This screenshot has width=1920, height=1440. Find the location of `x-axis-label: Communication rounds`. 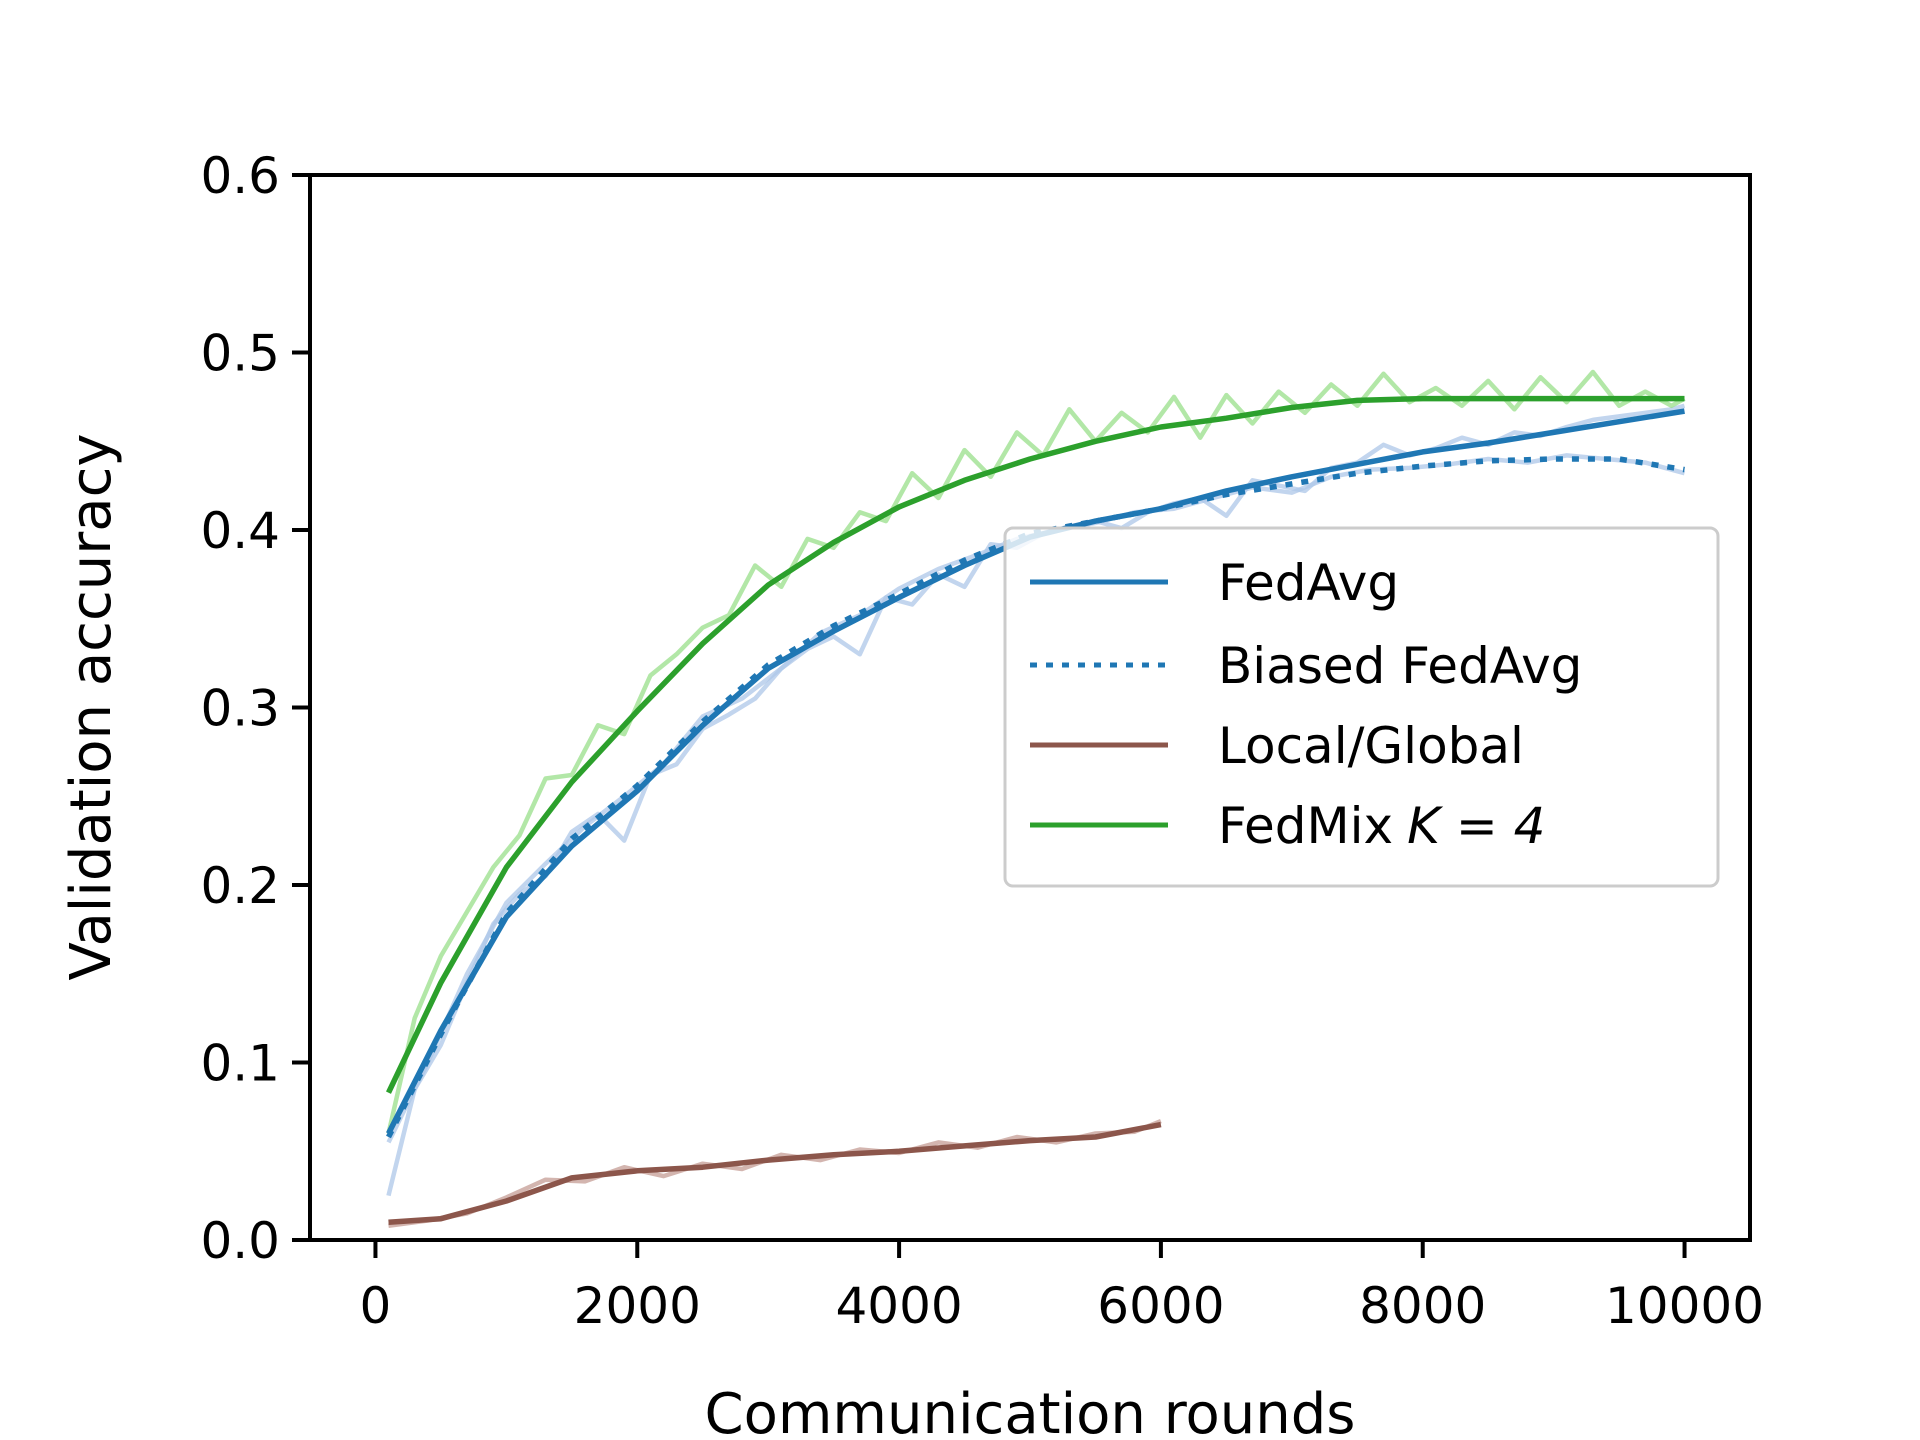

x-axis-label: Communication rounds is located at coordinates (1030, 1411).